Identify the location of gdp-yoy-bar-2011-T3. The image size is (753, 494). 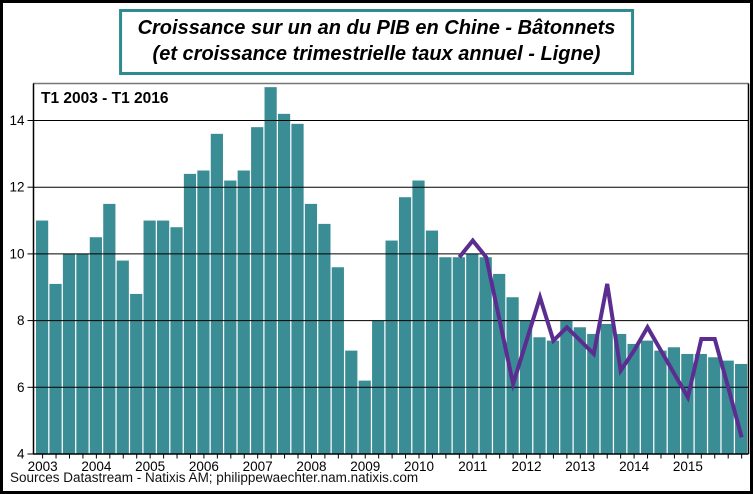
(499, 363).